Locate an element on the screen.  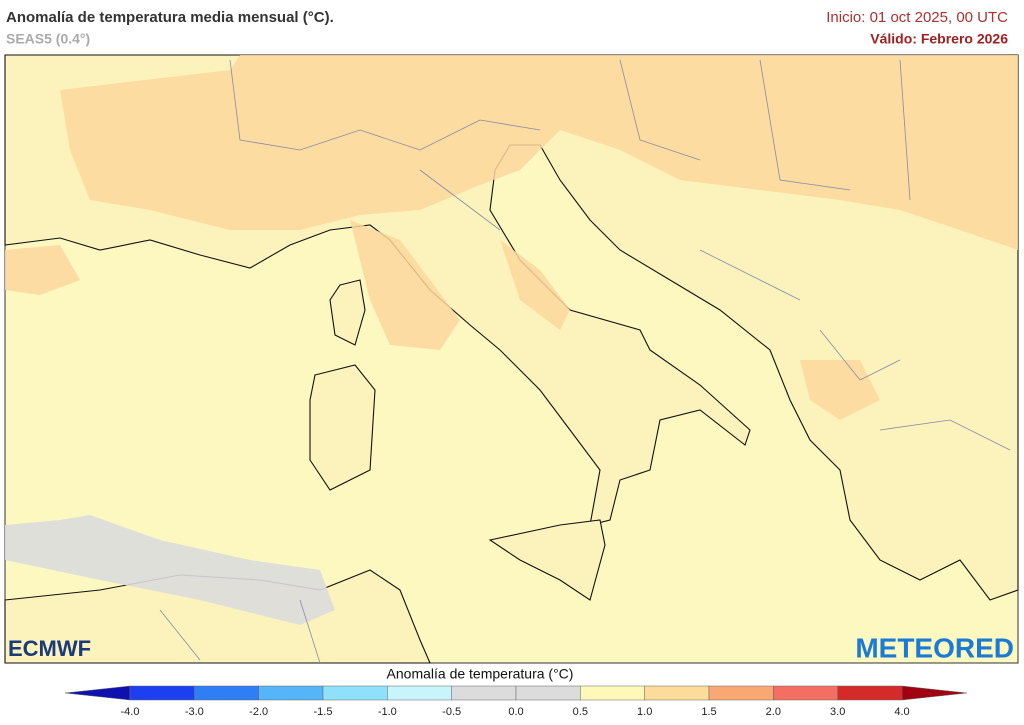
neutral-anomaly is located at coordinates (170, 570).